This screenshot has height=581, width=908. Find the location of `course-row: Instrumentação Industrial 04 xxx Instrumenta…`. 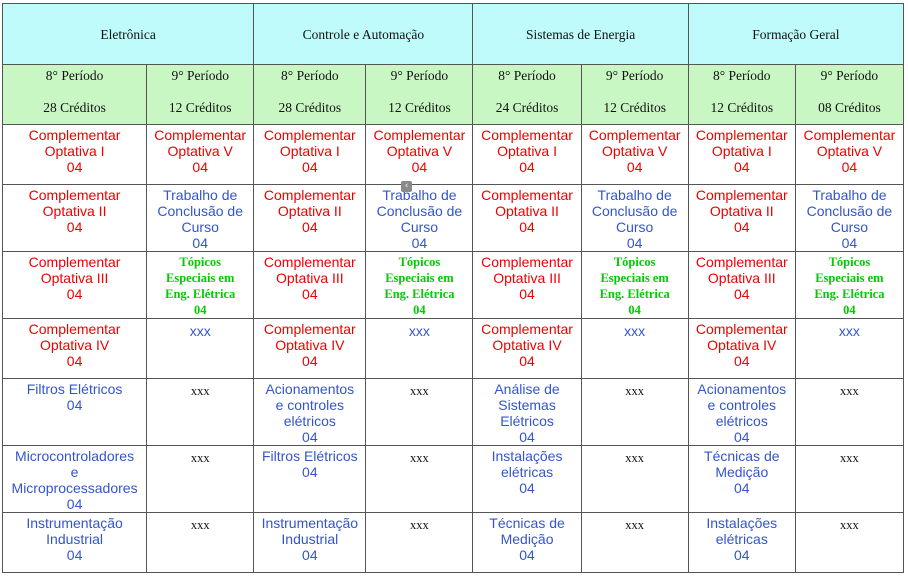

course-row: Instrumentação Industrial 04 xxx Instrumenta… is located at coordinates (453, 542).